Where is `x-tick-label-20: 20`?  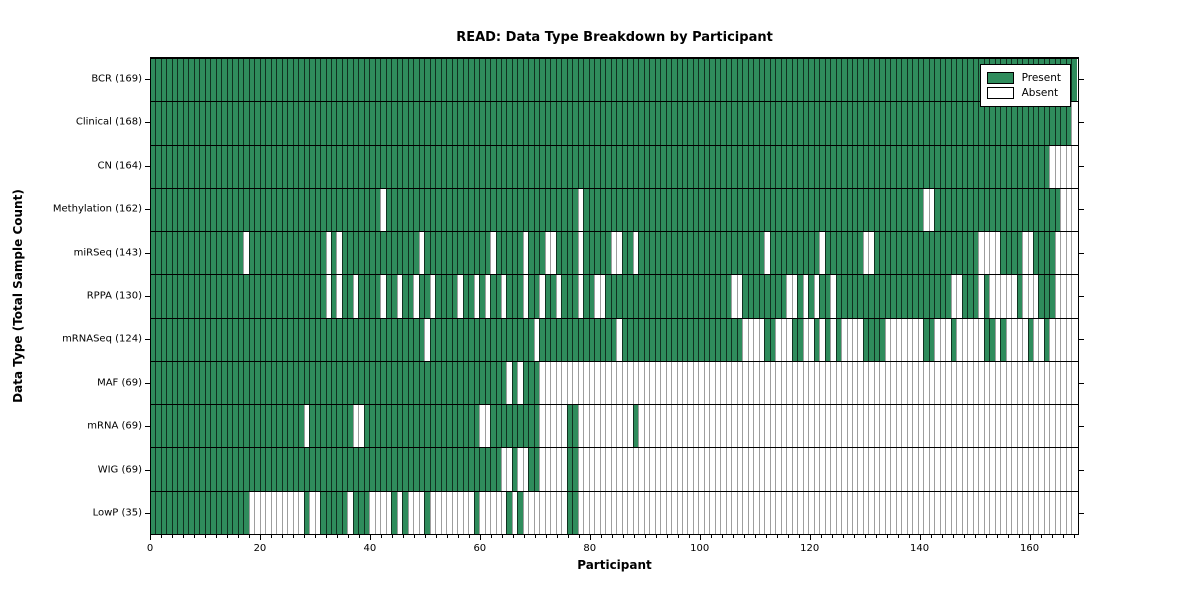
x-tick-label-20: 20 is located at coordinates (260, 548).